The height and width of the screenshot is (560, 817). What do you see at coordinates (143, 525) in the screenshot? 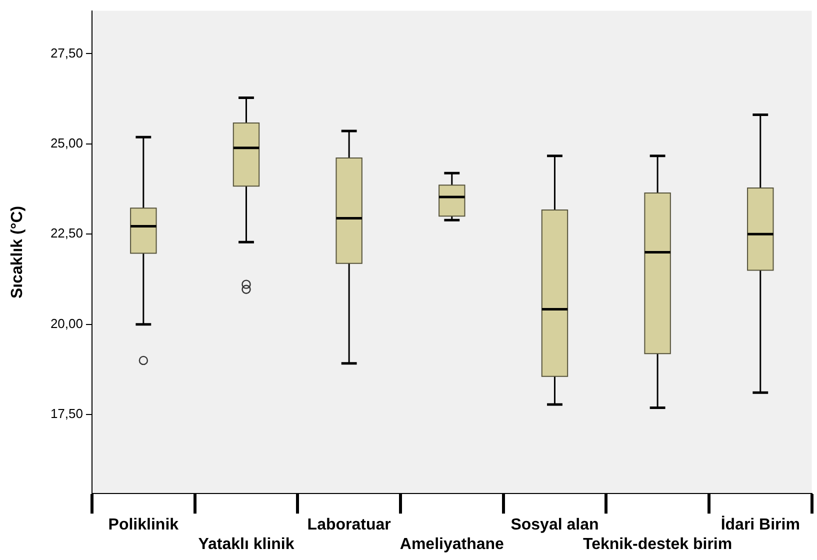
I see `x-tick-label: Poliklinik` at bounding box center [143, 525].